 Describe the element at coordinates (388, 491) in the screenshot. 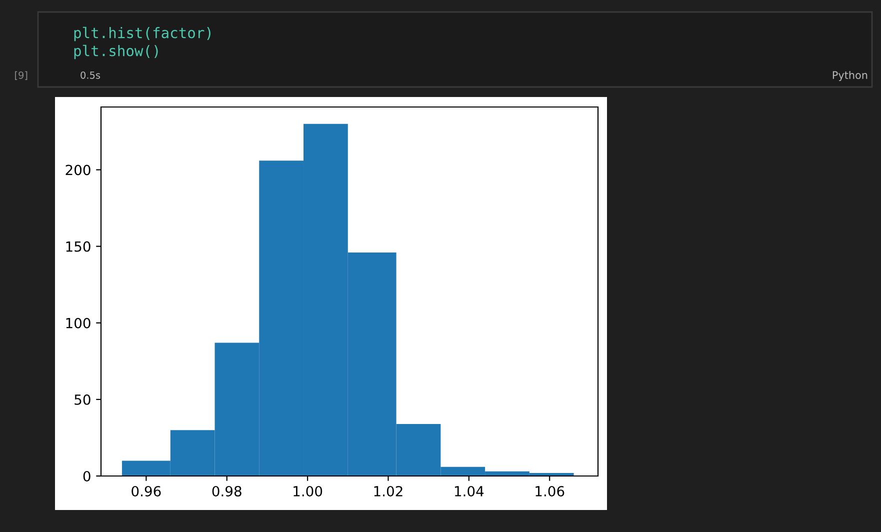

I see `x-tick-label: 1.02` at that location.